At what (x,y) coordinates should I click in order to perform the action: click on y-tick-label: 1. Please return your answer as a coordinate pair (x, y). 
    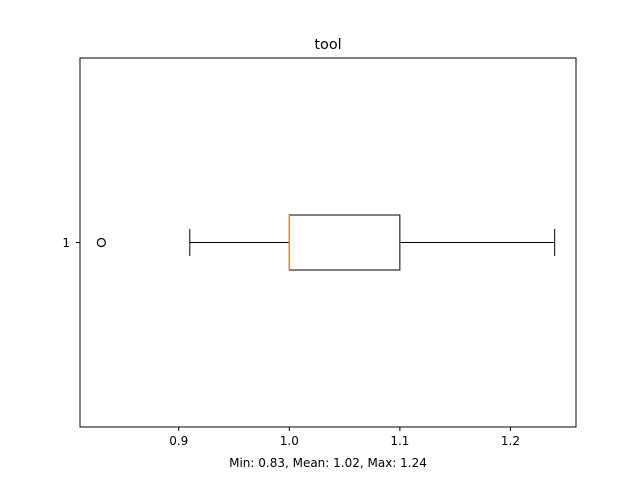
    Looking at the image, I should click on (66, 243).